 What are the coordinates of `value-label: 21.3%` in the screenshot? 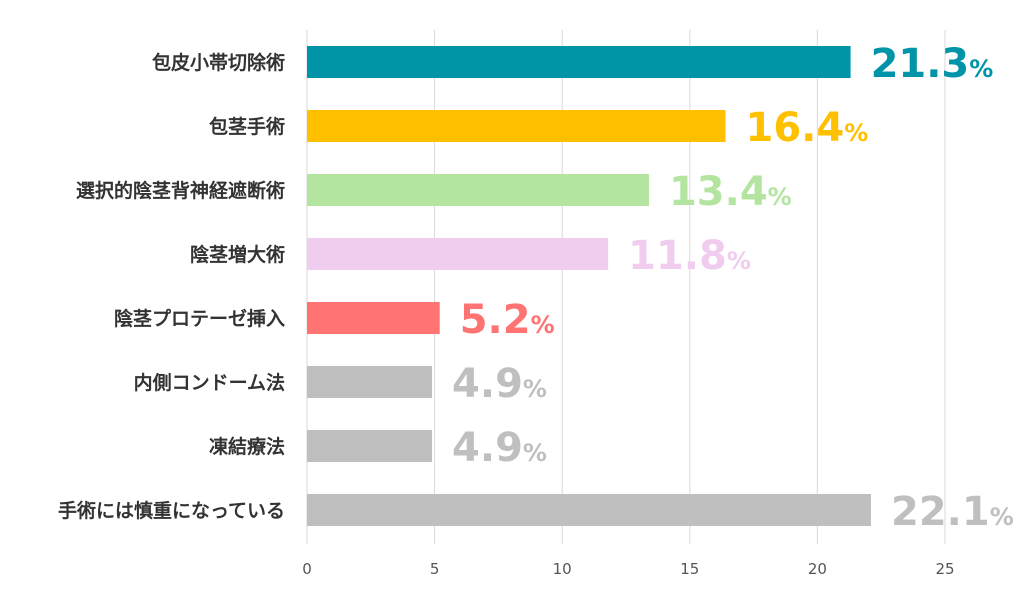 It's located at (932, 64).